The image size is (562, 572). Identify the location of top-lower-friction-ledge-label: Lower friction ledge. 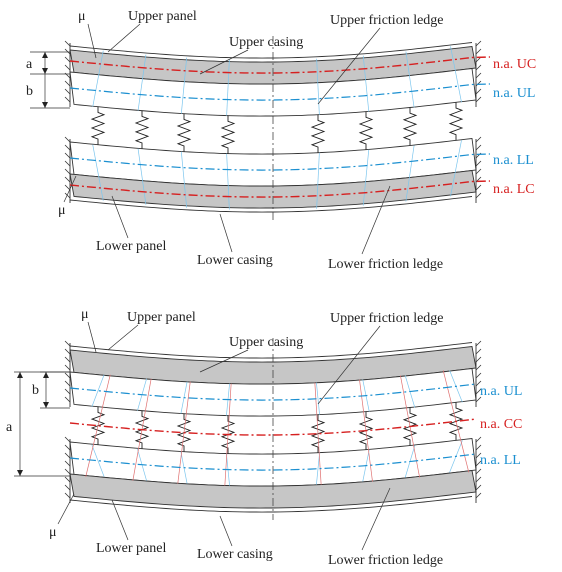
(385, 264).